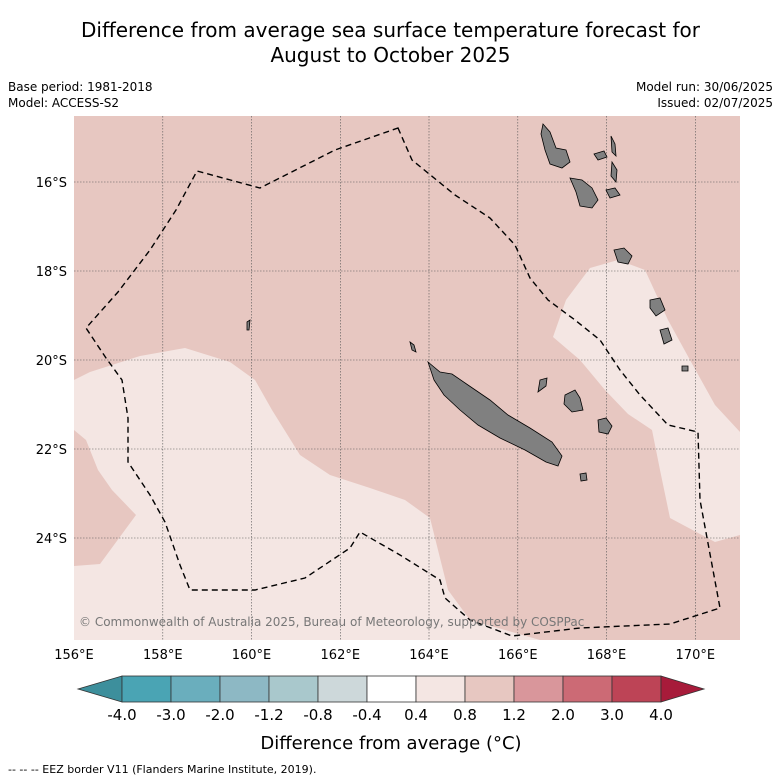 This screenshot has width=781, height=781. What do you see at coordinates (704, 87) in the screenshot?
I see `model-run: Model run: 30/06/2025` at bounding box center [704, 87].